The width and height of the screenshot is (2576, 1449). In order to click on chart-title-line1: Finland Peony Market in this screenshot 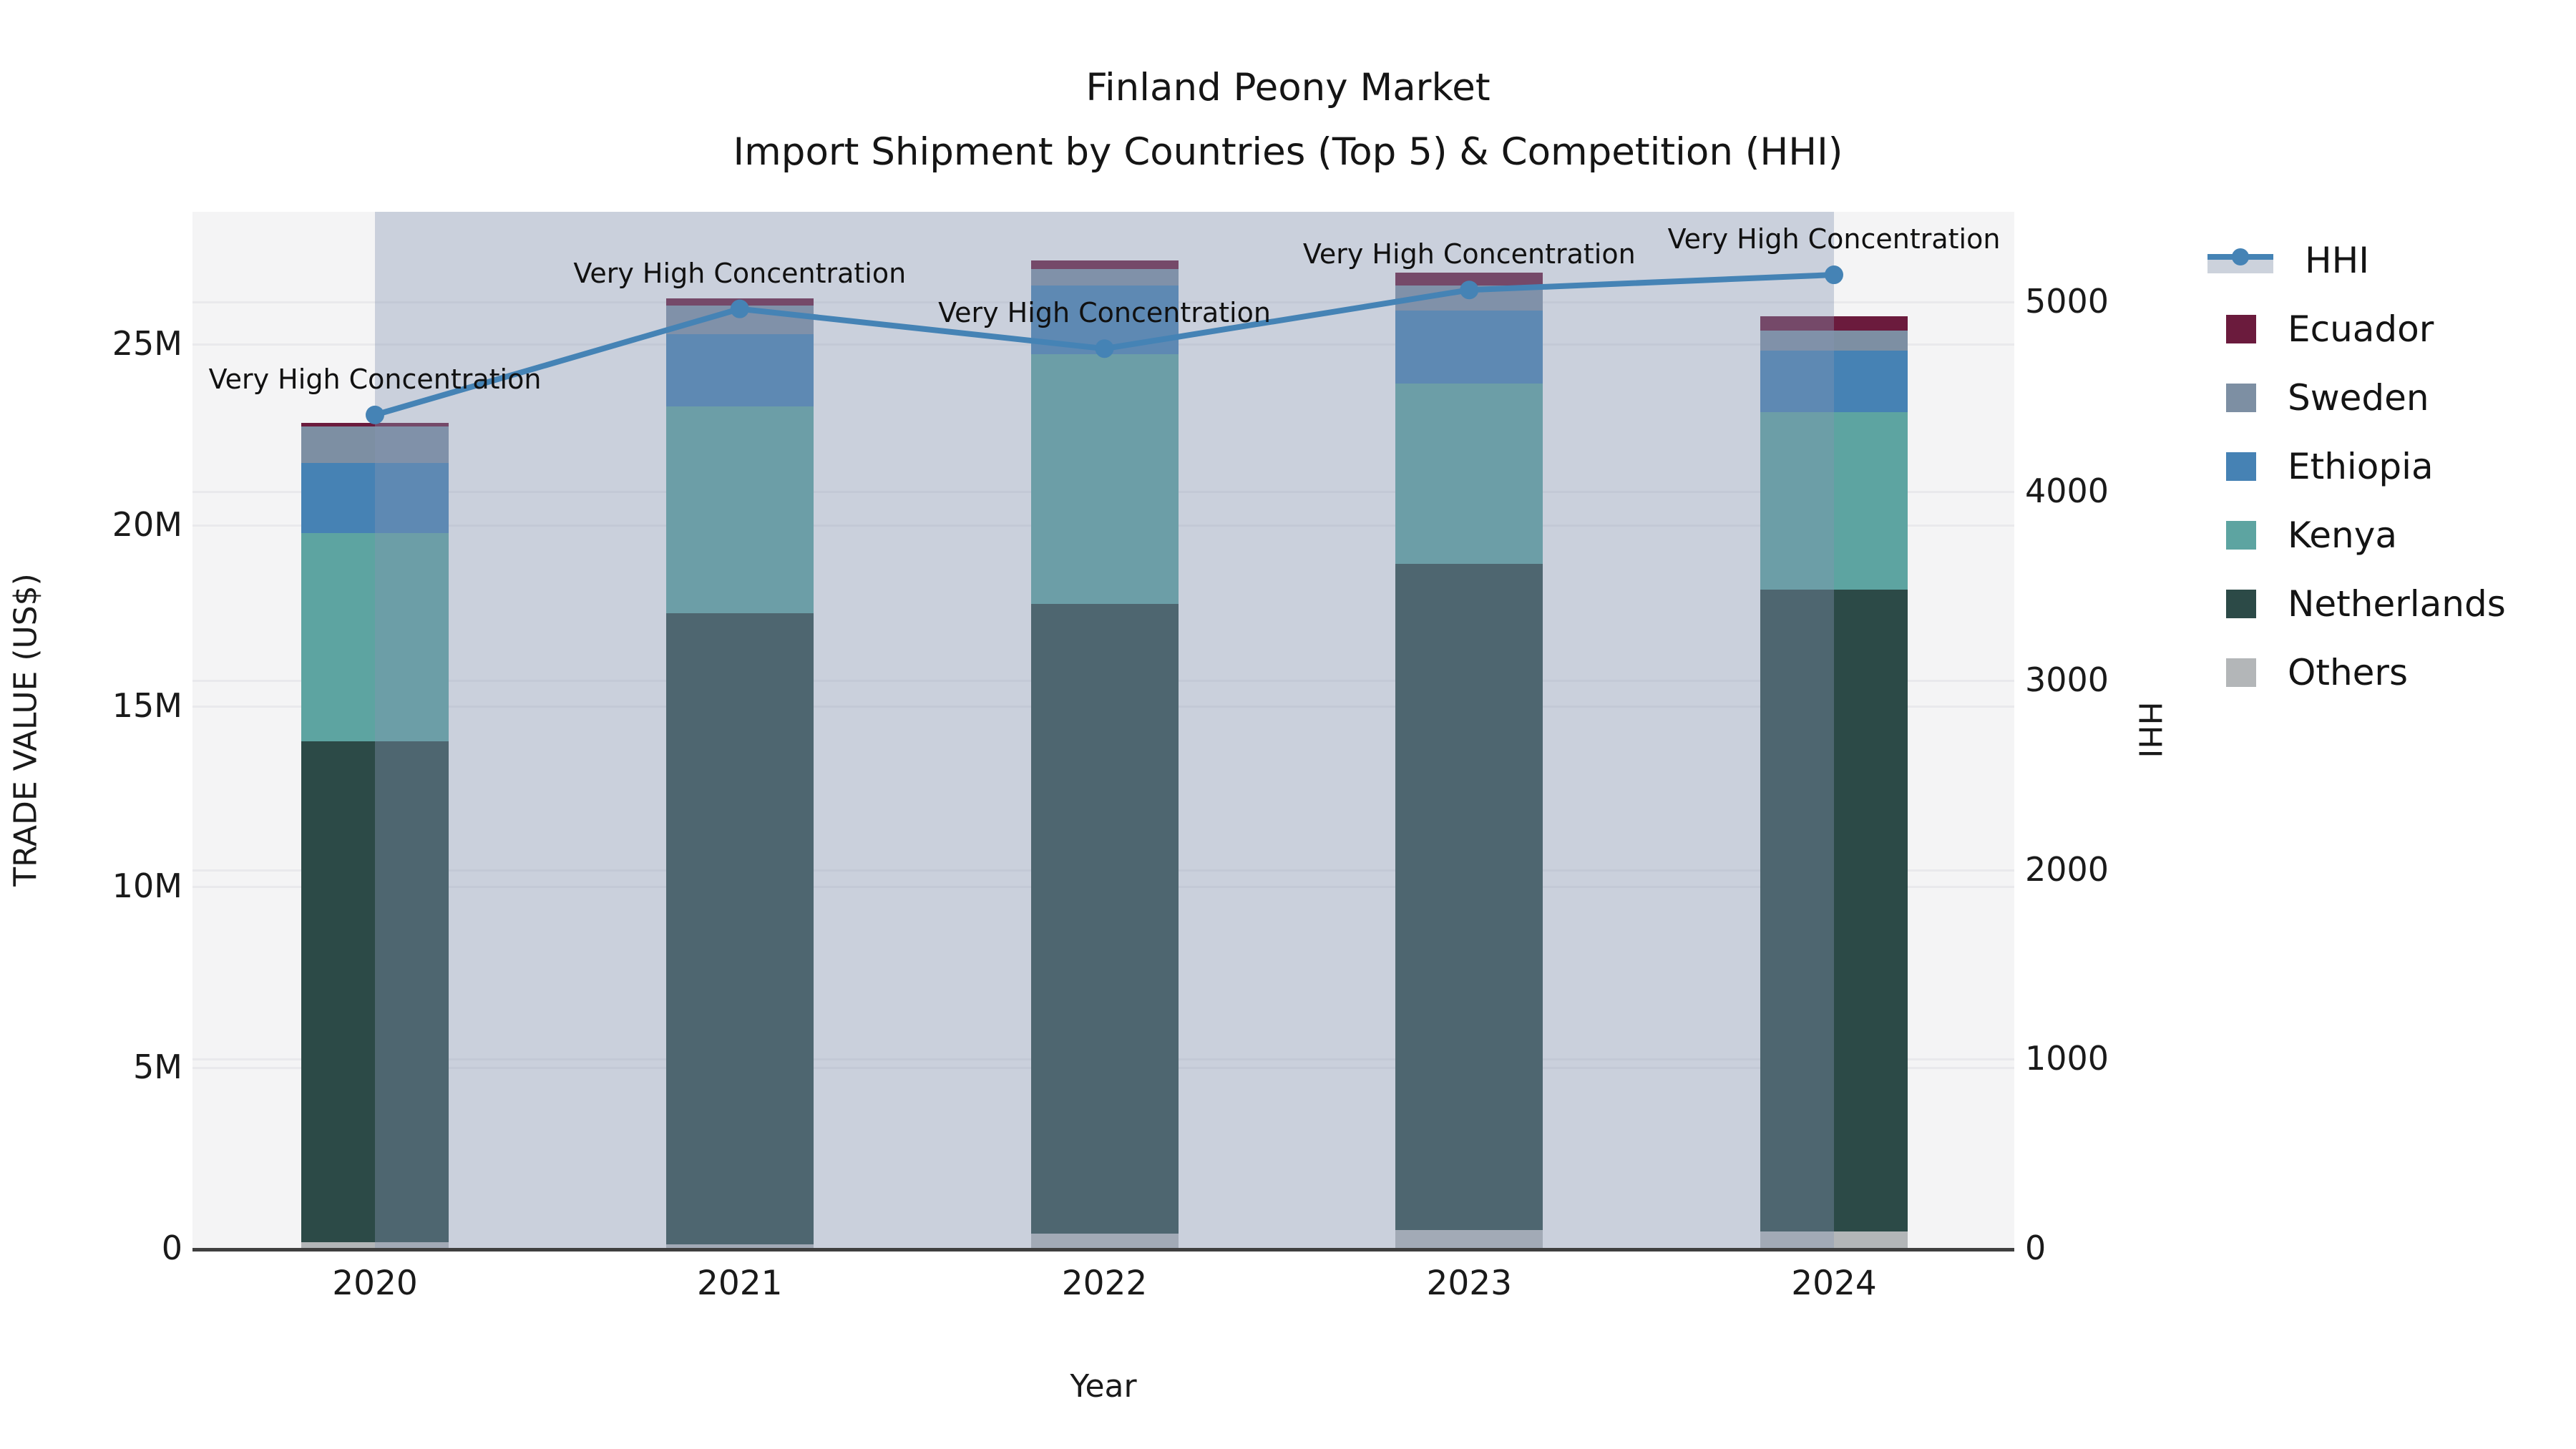, I will do `click(1288, 87)`.